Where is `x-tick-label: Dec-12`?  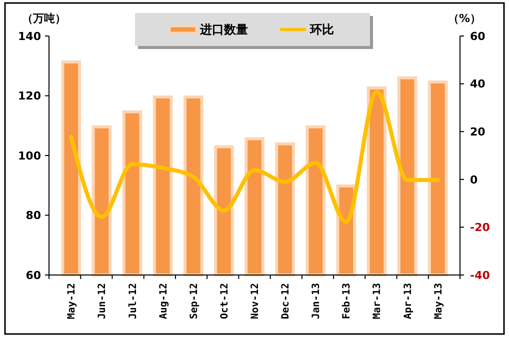
x-tick-label: Dec-12 is located at coordinates (286, 301).